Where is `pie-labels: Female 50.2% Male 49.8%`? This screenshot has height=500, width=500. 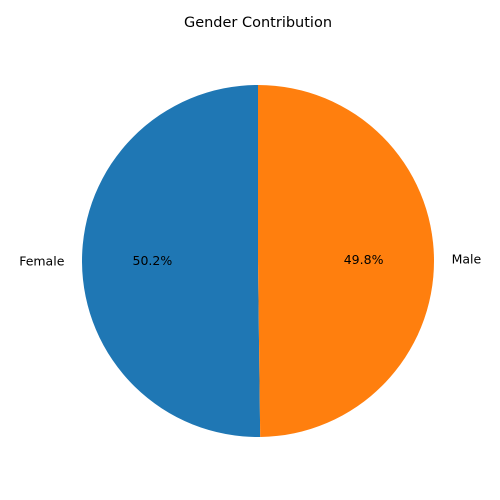
pie-labels: Female 50.2% Male 49.8% is located at coordinates (250, 259).